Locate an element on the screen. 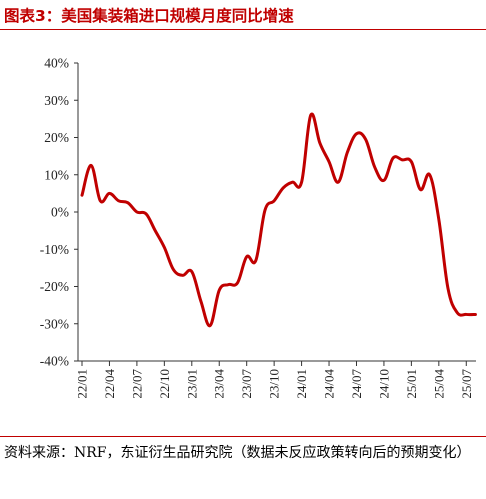 The image size is (486, 499). x-tick-label: 24/04 is located at coordinates (329, 384).